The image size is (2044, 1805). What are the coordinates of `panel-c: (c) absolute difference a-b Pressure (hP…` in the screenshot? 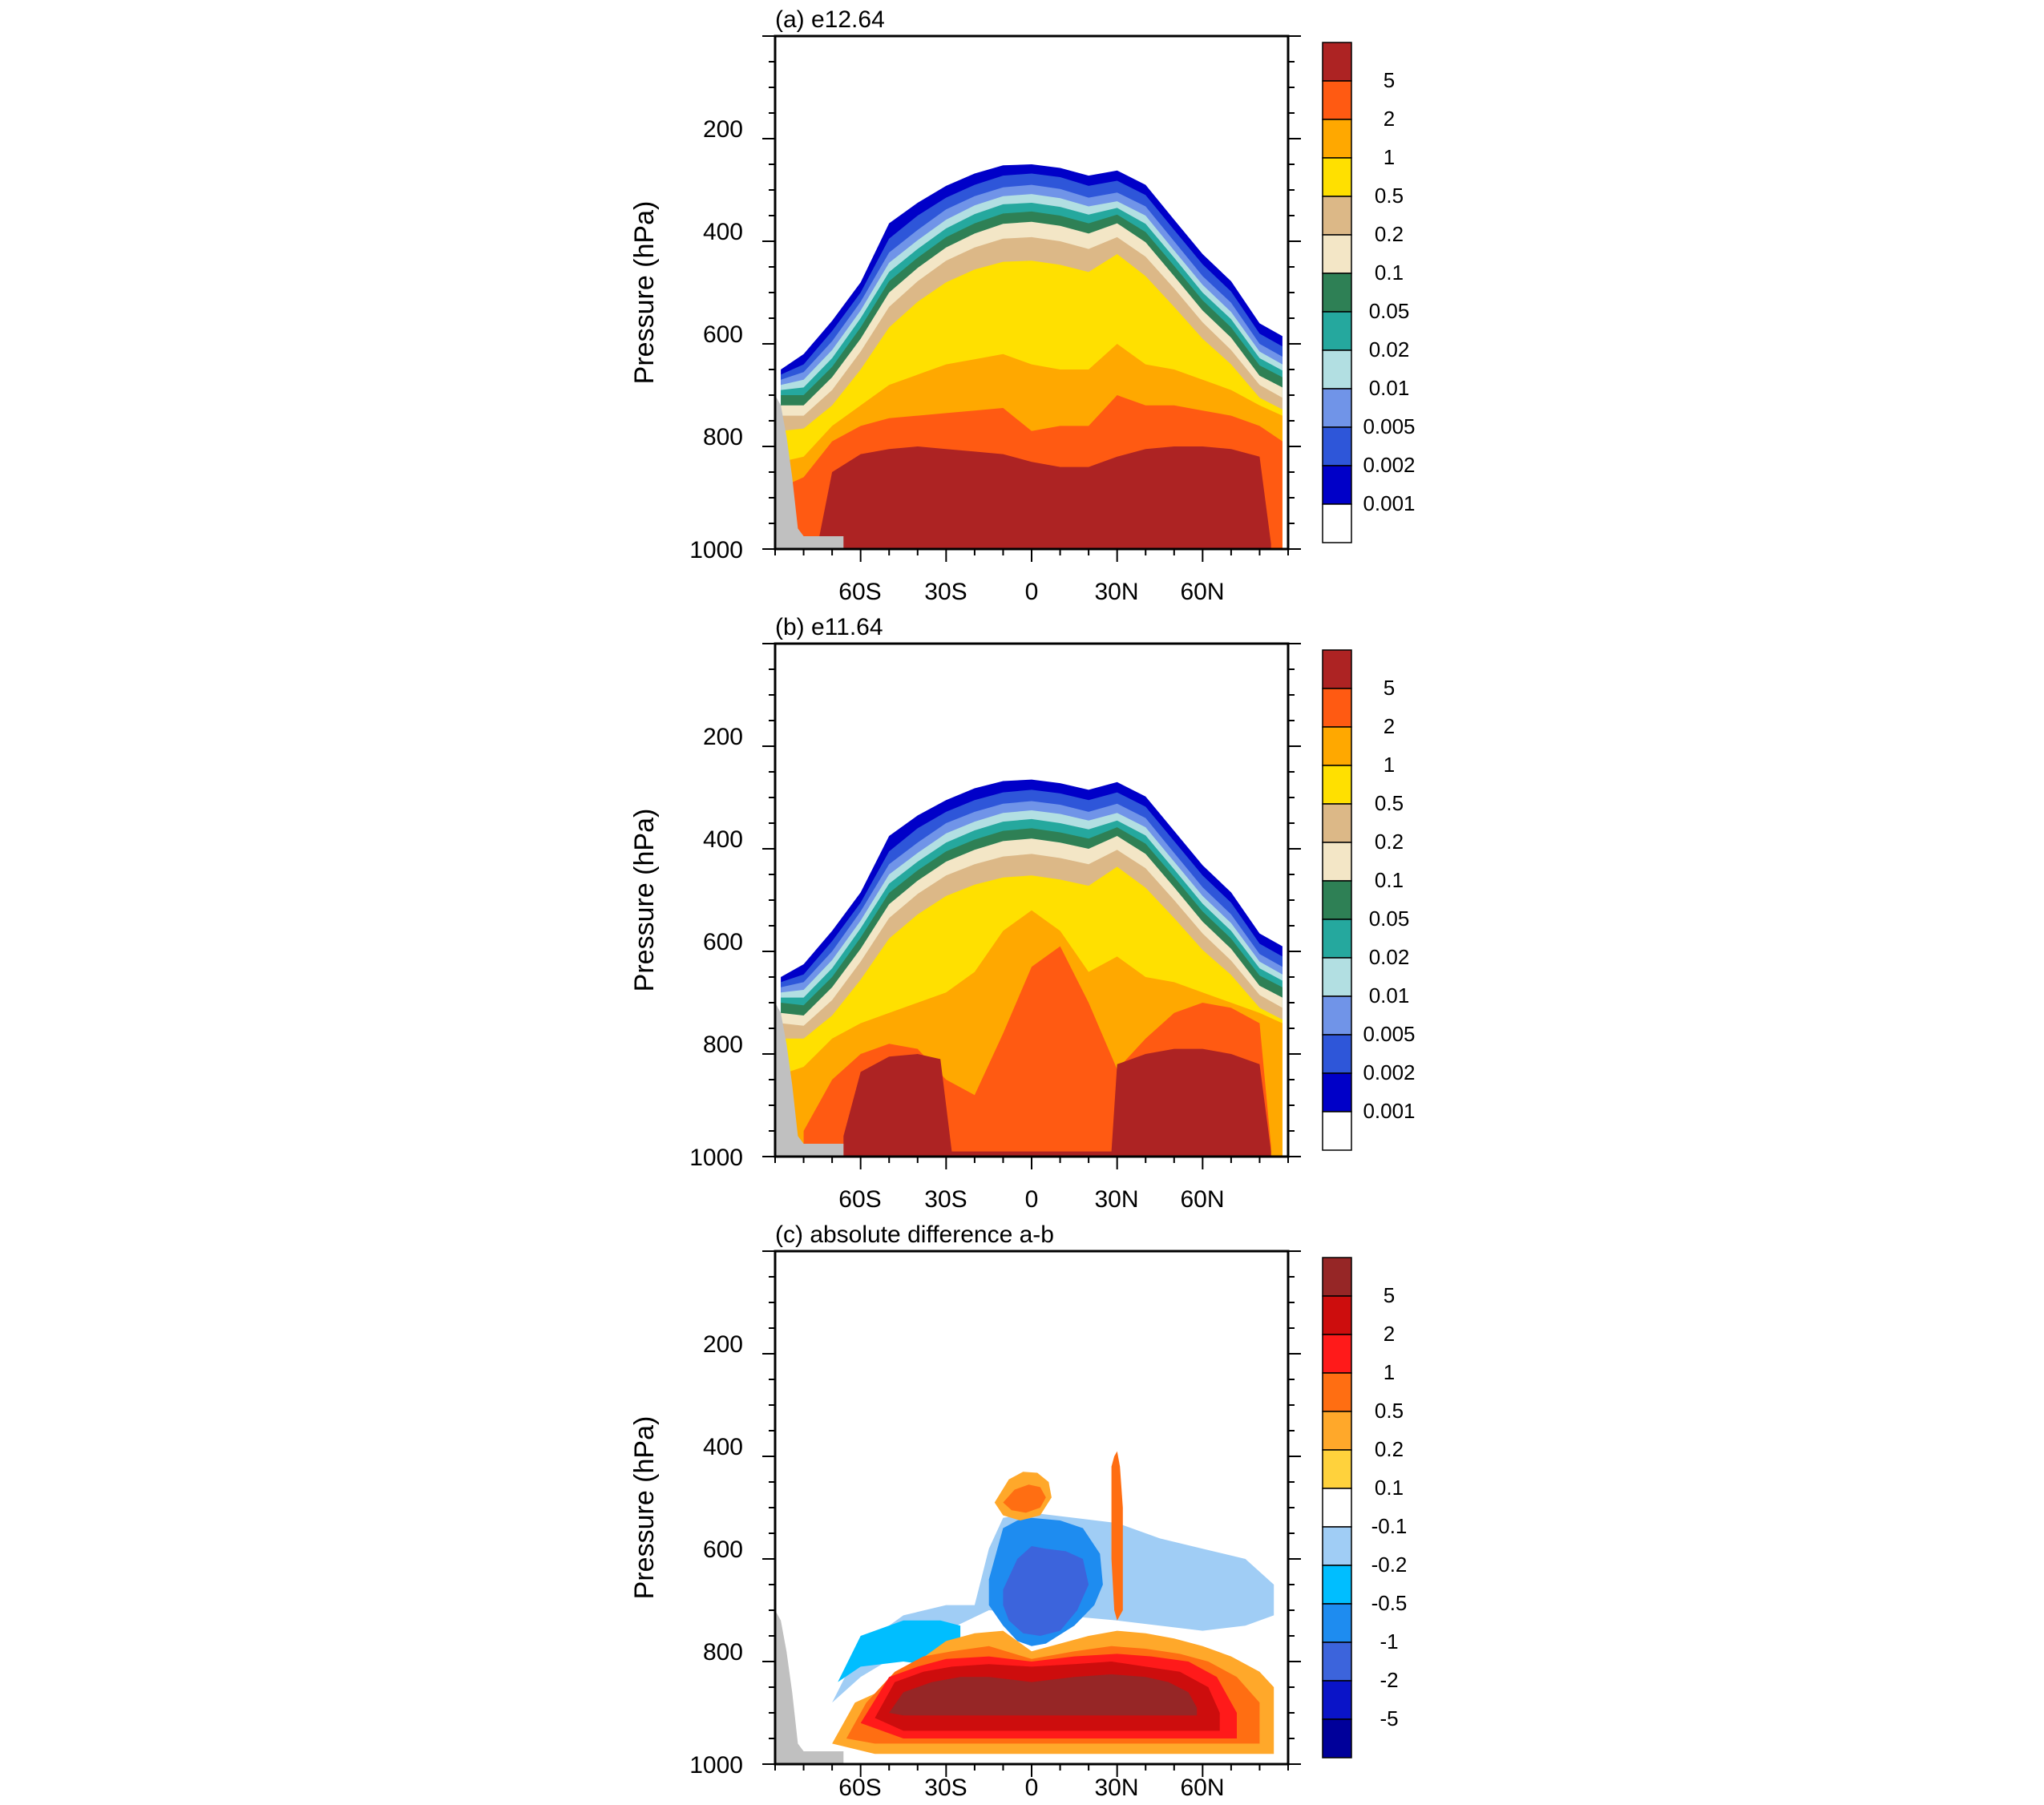 It's located at (1018, 1511).